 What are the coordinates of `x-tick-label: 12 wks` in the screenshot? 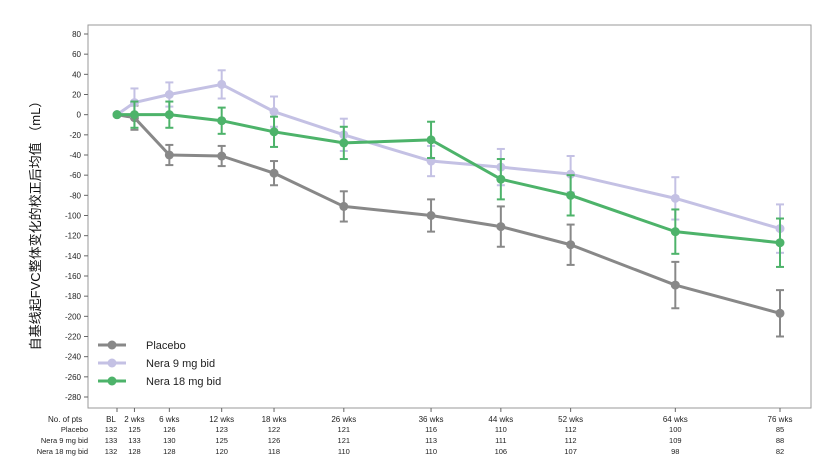 It's located at (221, 419).